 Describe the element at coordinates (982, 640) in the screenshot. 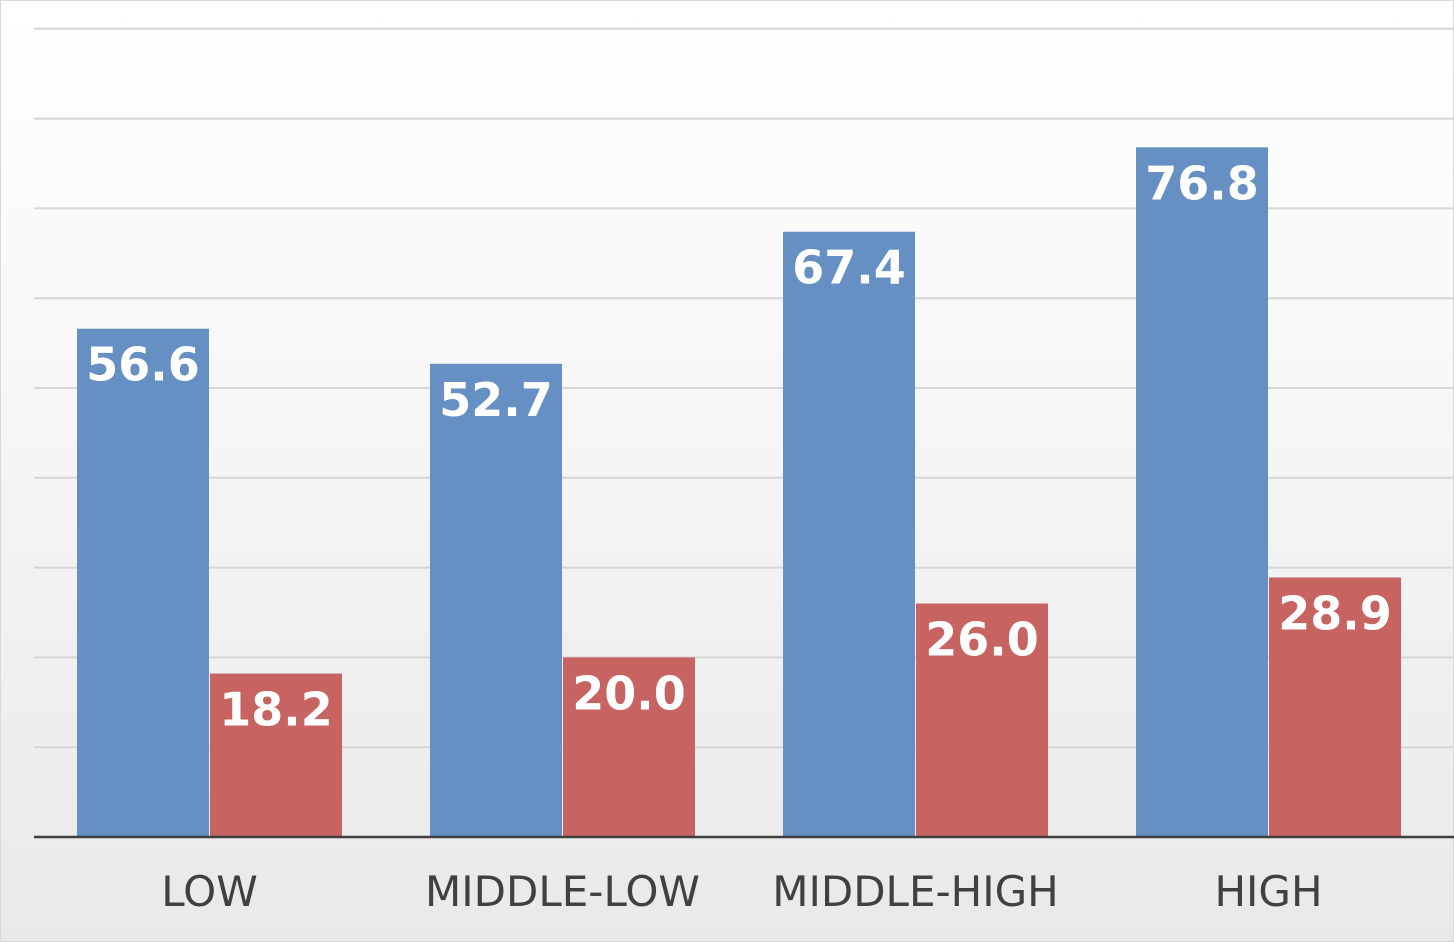

I see `value-label: 26.0` at that location.